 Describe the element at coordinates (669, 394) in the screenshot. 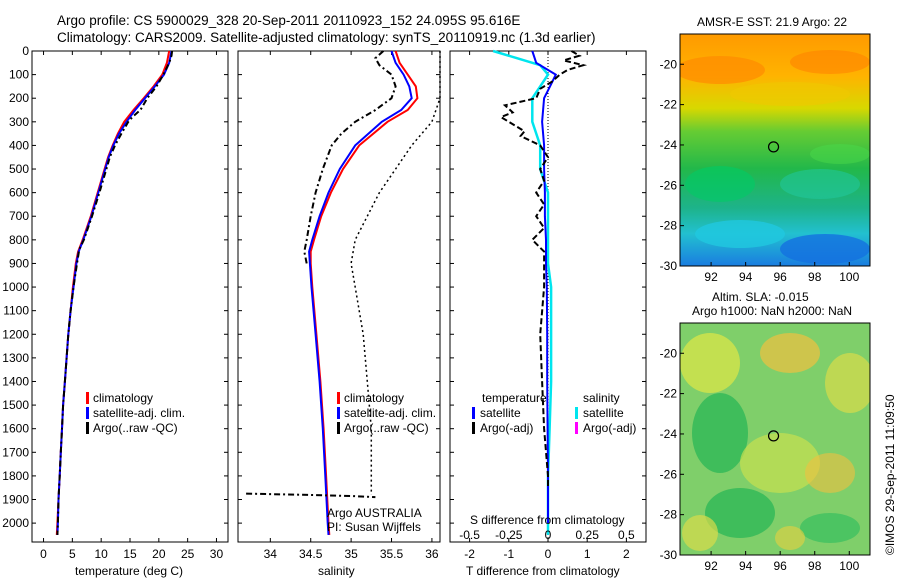

I see `lat-tick-label: -22` at that location.